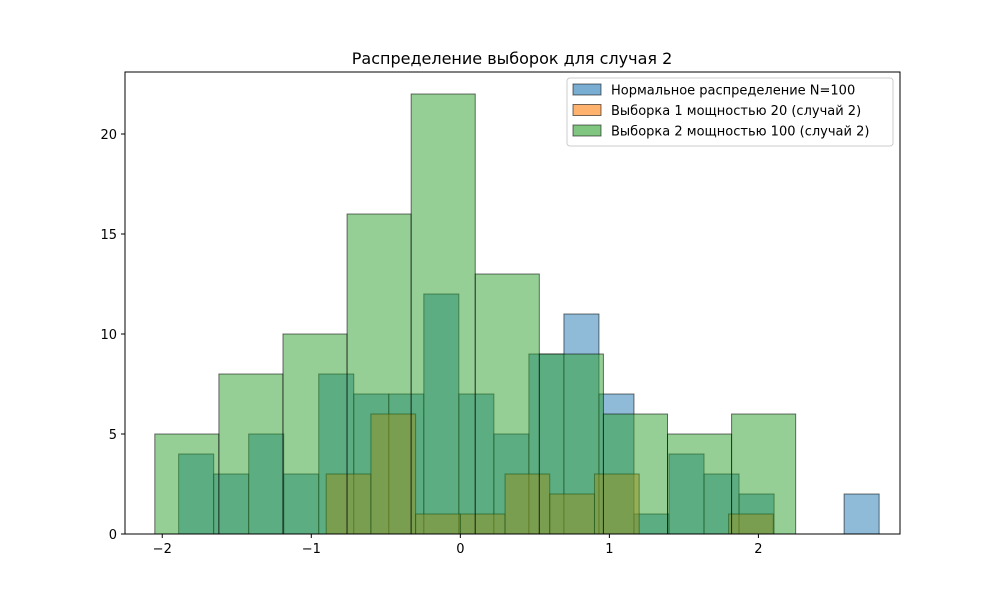 The height and width of the screenshot is (600, 1000). I want to click on x-tick-label: 0, so click(460, 549).